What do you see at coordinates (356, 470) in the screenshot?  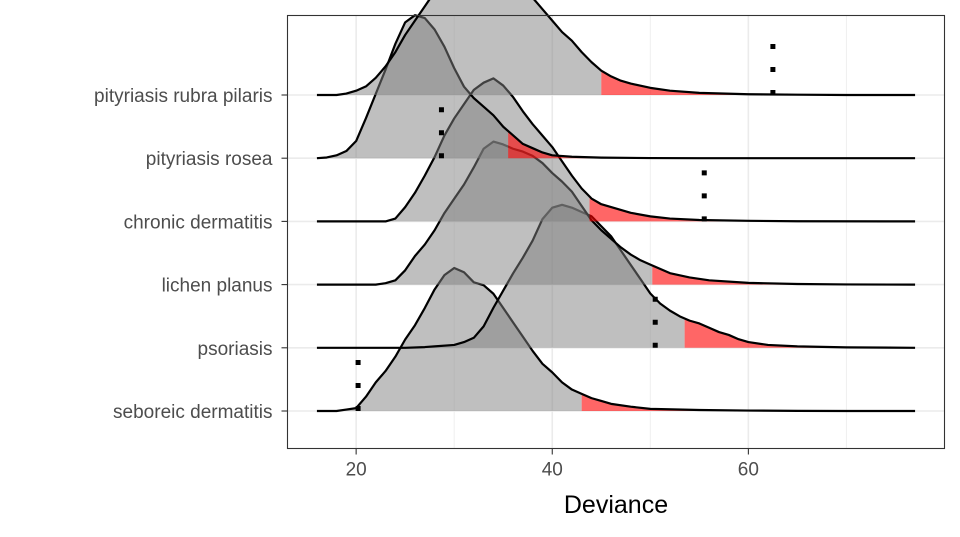 I see `x-tick-label: 20` at bounding box center [356, 470].